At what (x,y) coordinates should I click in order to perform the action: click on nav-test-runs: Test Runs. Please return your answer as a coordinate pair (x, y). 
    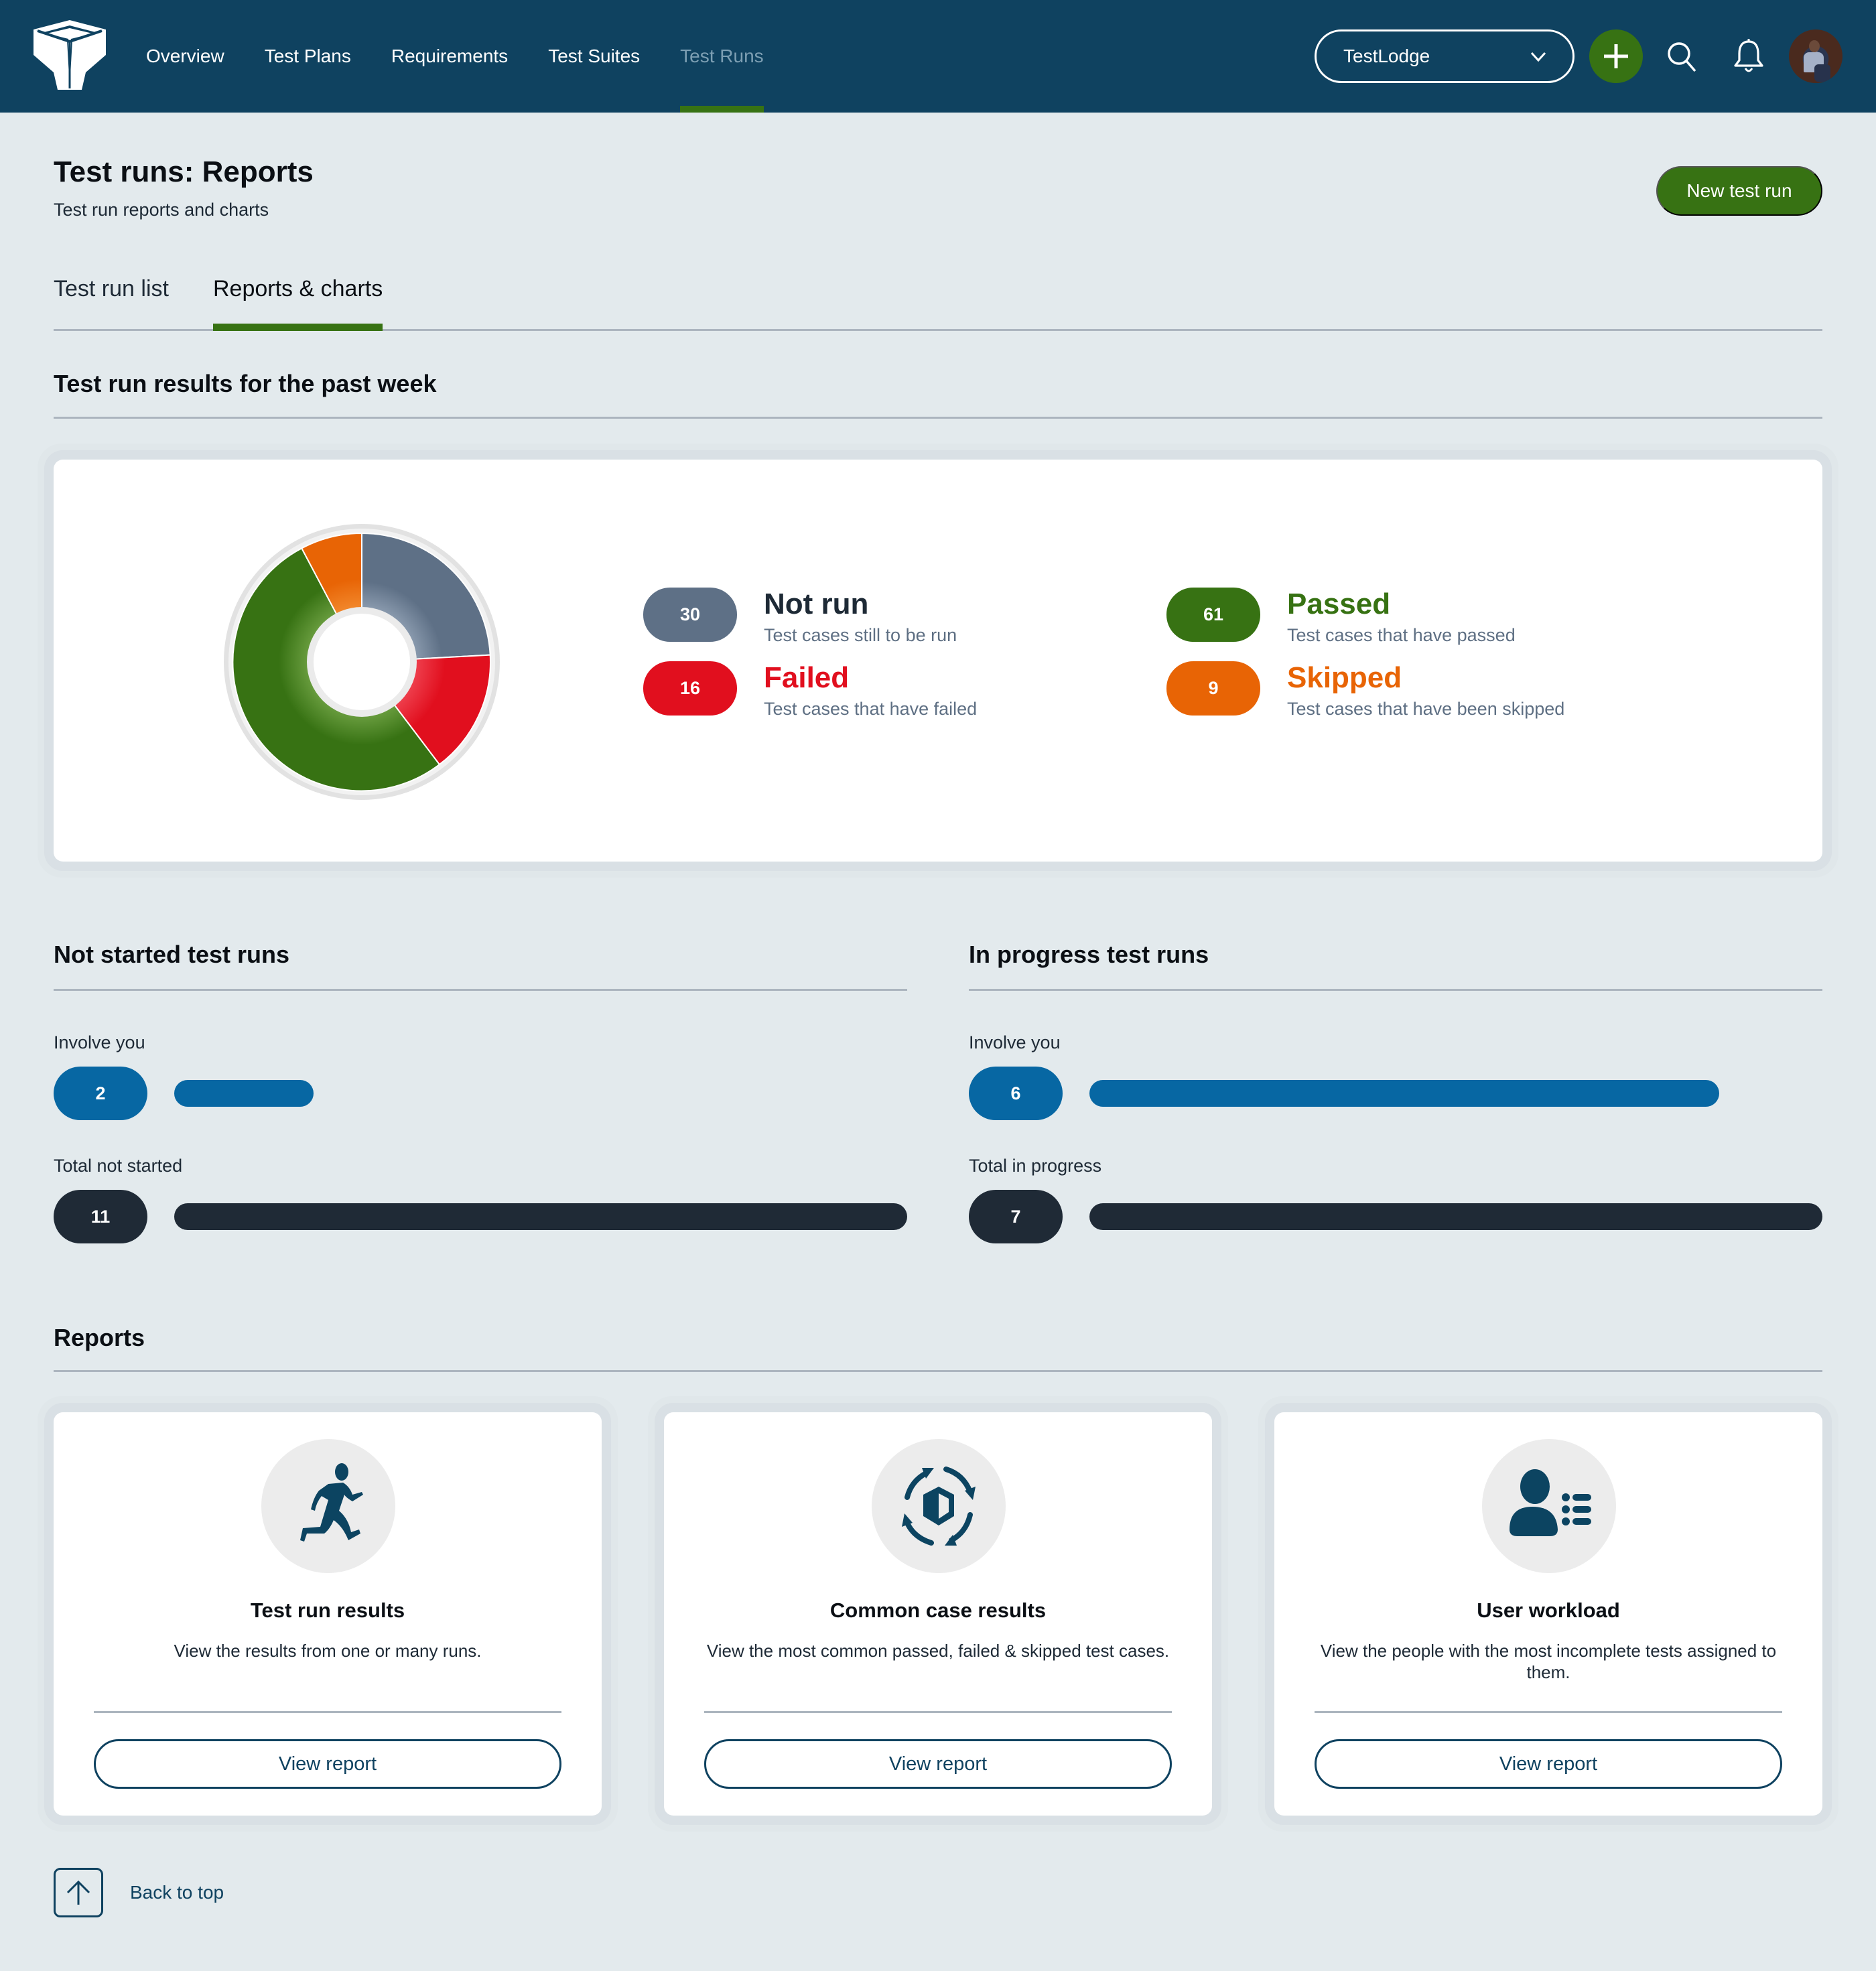
    Looking at the image, I should click on (722, 56).